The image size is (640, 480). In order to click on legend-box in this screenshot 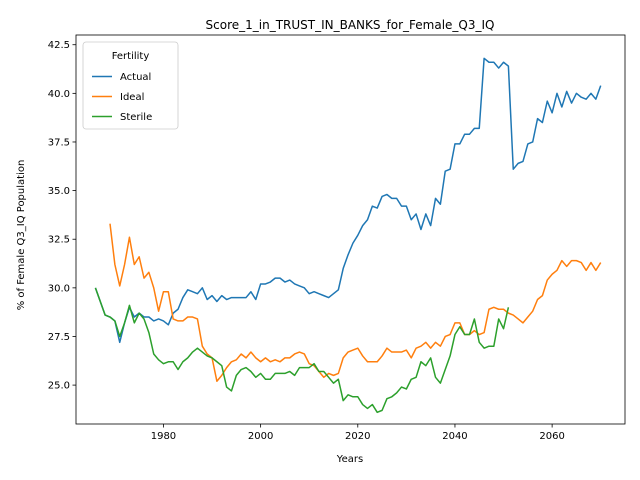, I will do `click(130, 85)`.